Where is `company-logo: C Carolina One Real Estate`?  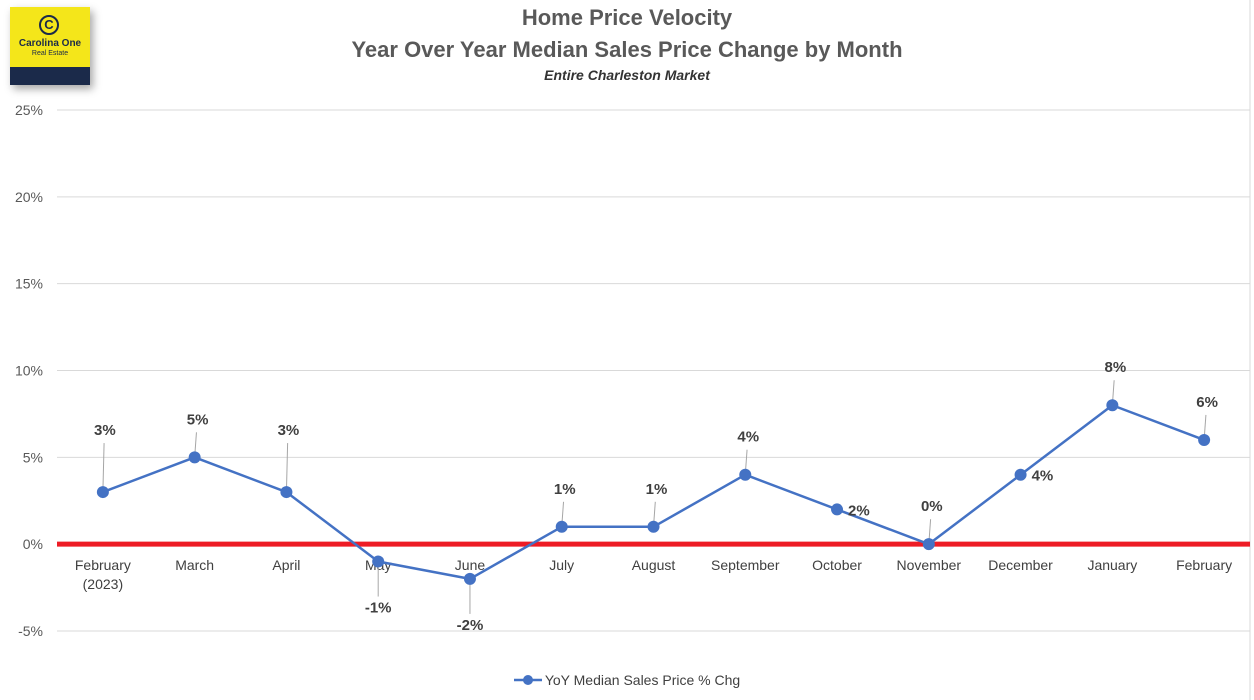 company-logo: C Carolina One Real Estate is located at coordinates (50, 46).